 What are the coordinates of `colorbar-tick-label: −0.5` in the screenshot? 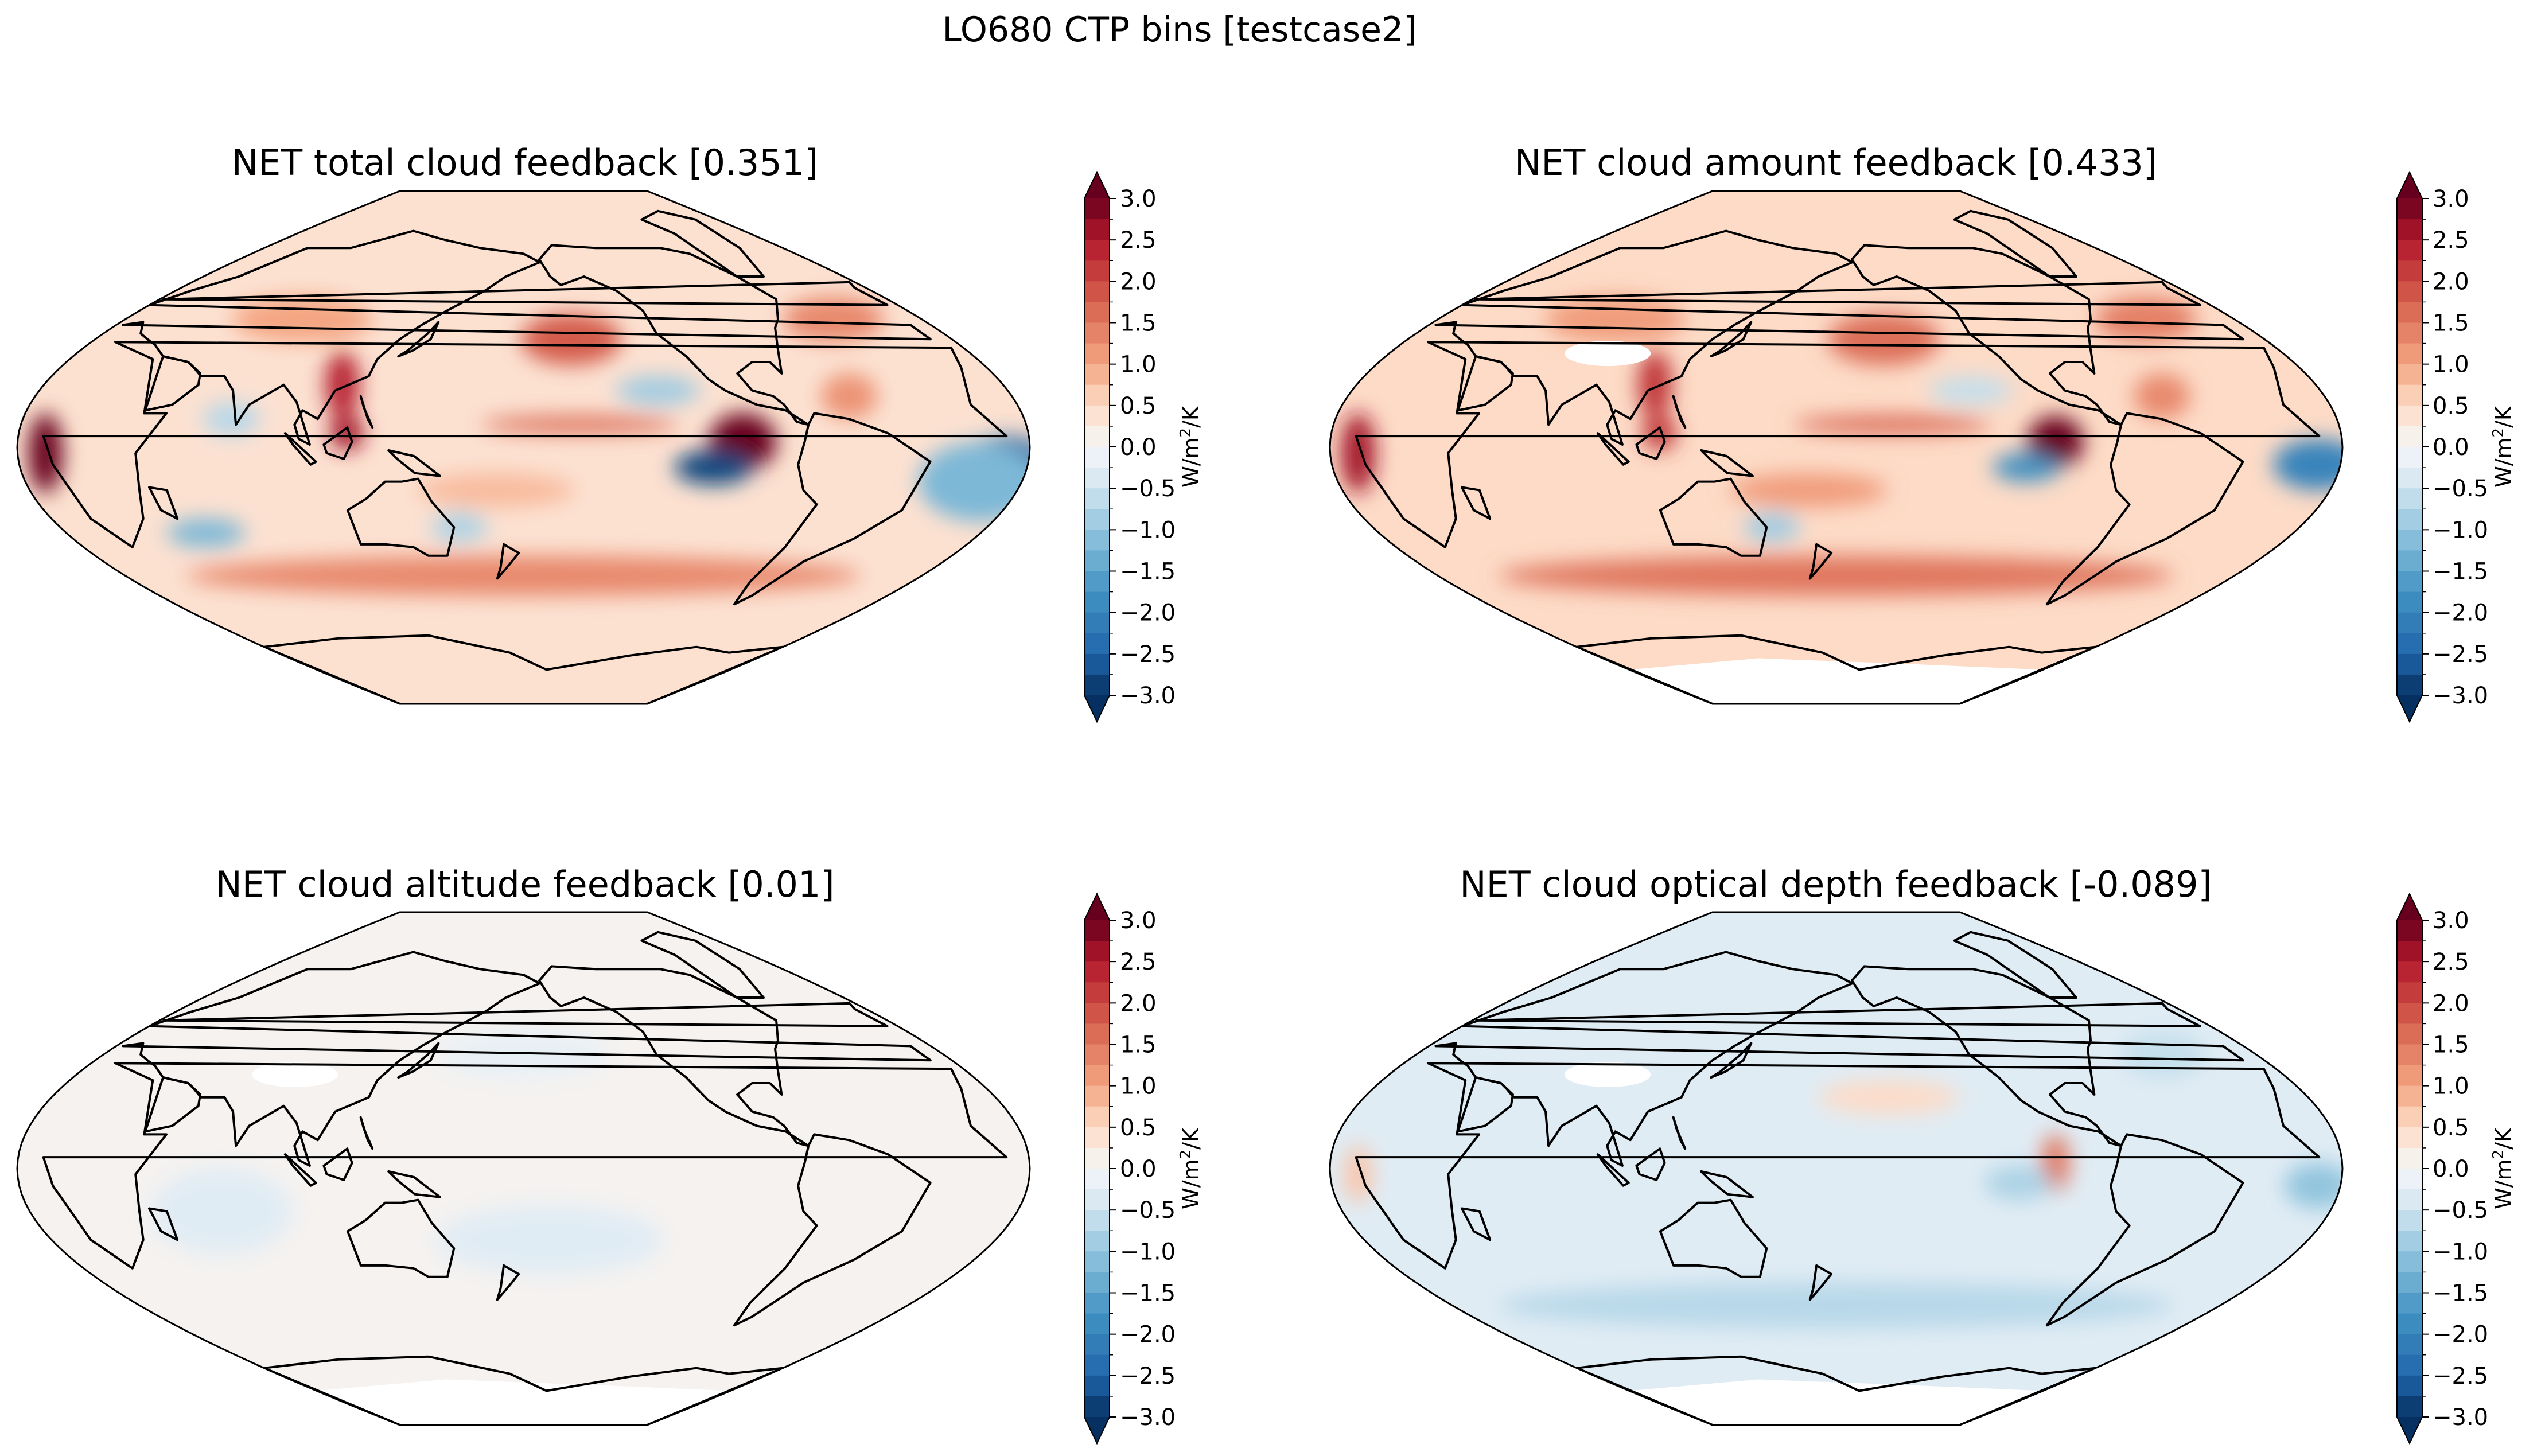 It's located at (1148, 489).